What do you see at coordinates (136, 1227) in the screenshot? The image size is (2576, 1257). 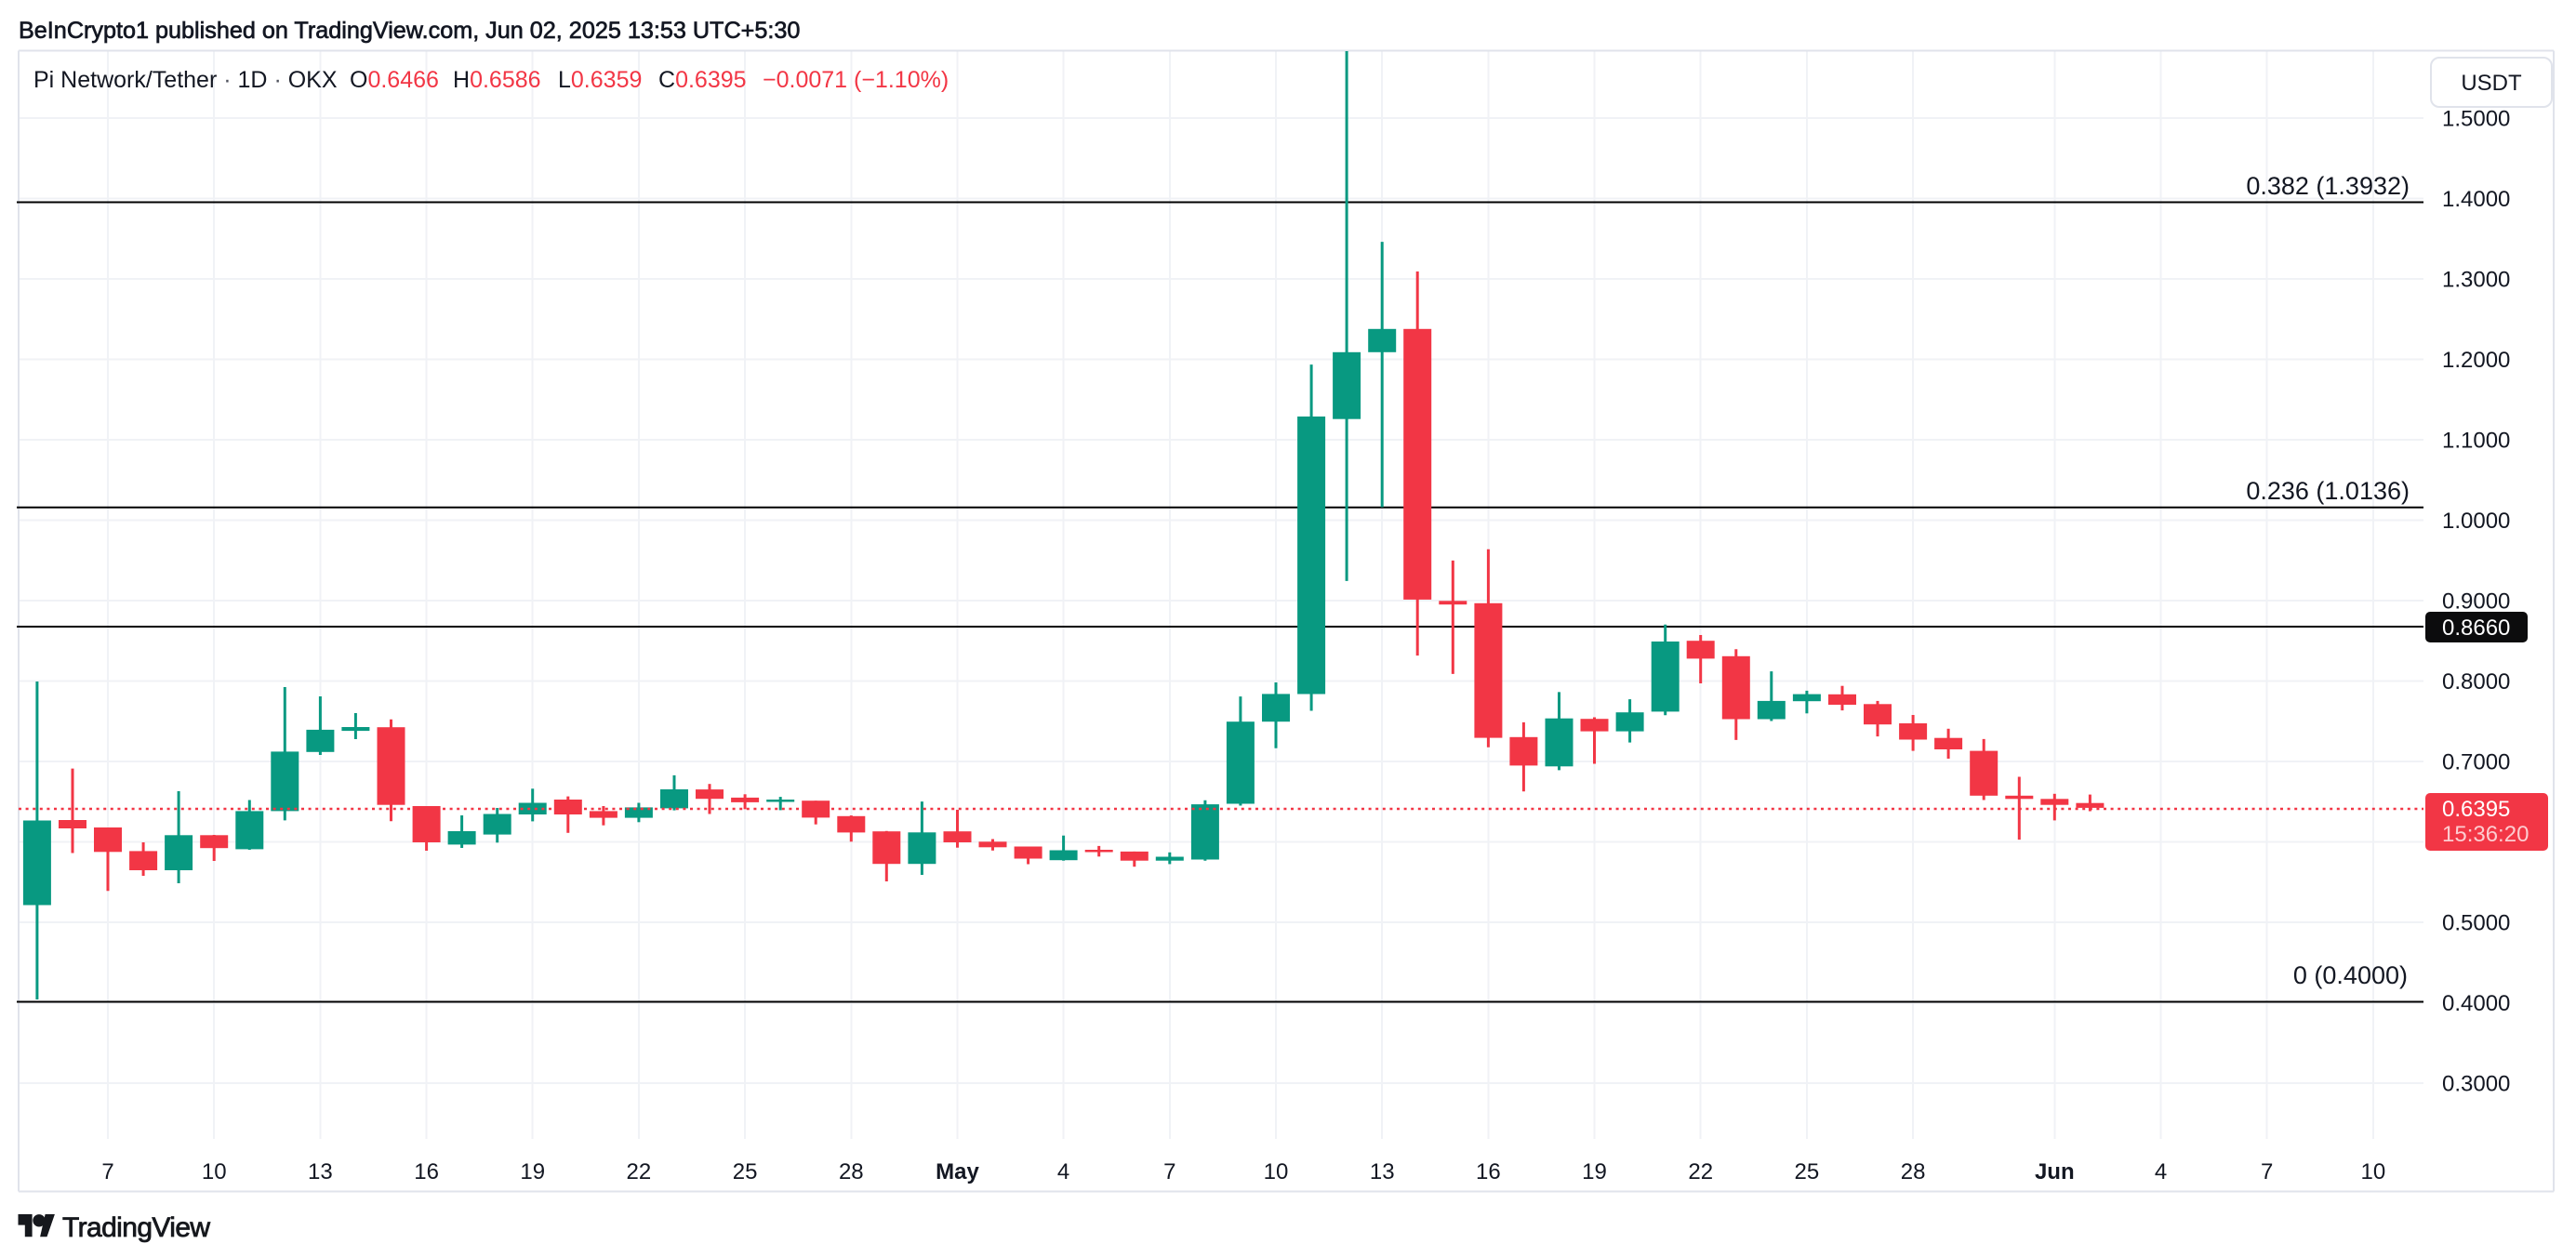 I see `svg-text: TradingView` at bounding box center [136, 1227].